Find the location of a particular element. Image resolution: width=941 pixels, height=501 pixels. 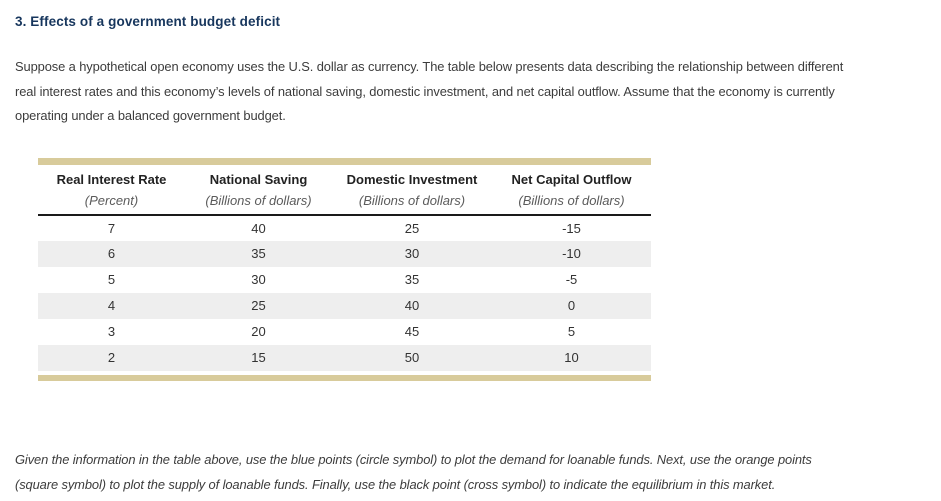

table-row: 2 15 50 10 is located at coordinates (344, 357).